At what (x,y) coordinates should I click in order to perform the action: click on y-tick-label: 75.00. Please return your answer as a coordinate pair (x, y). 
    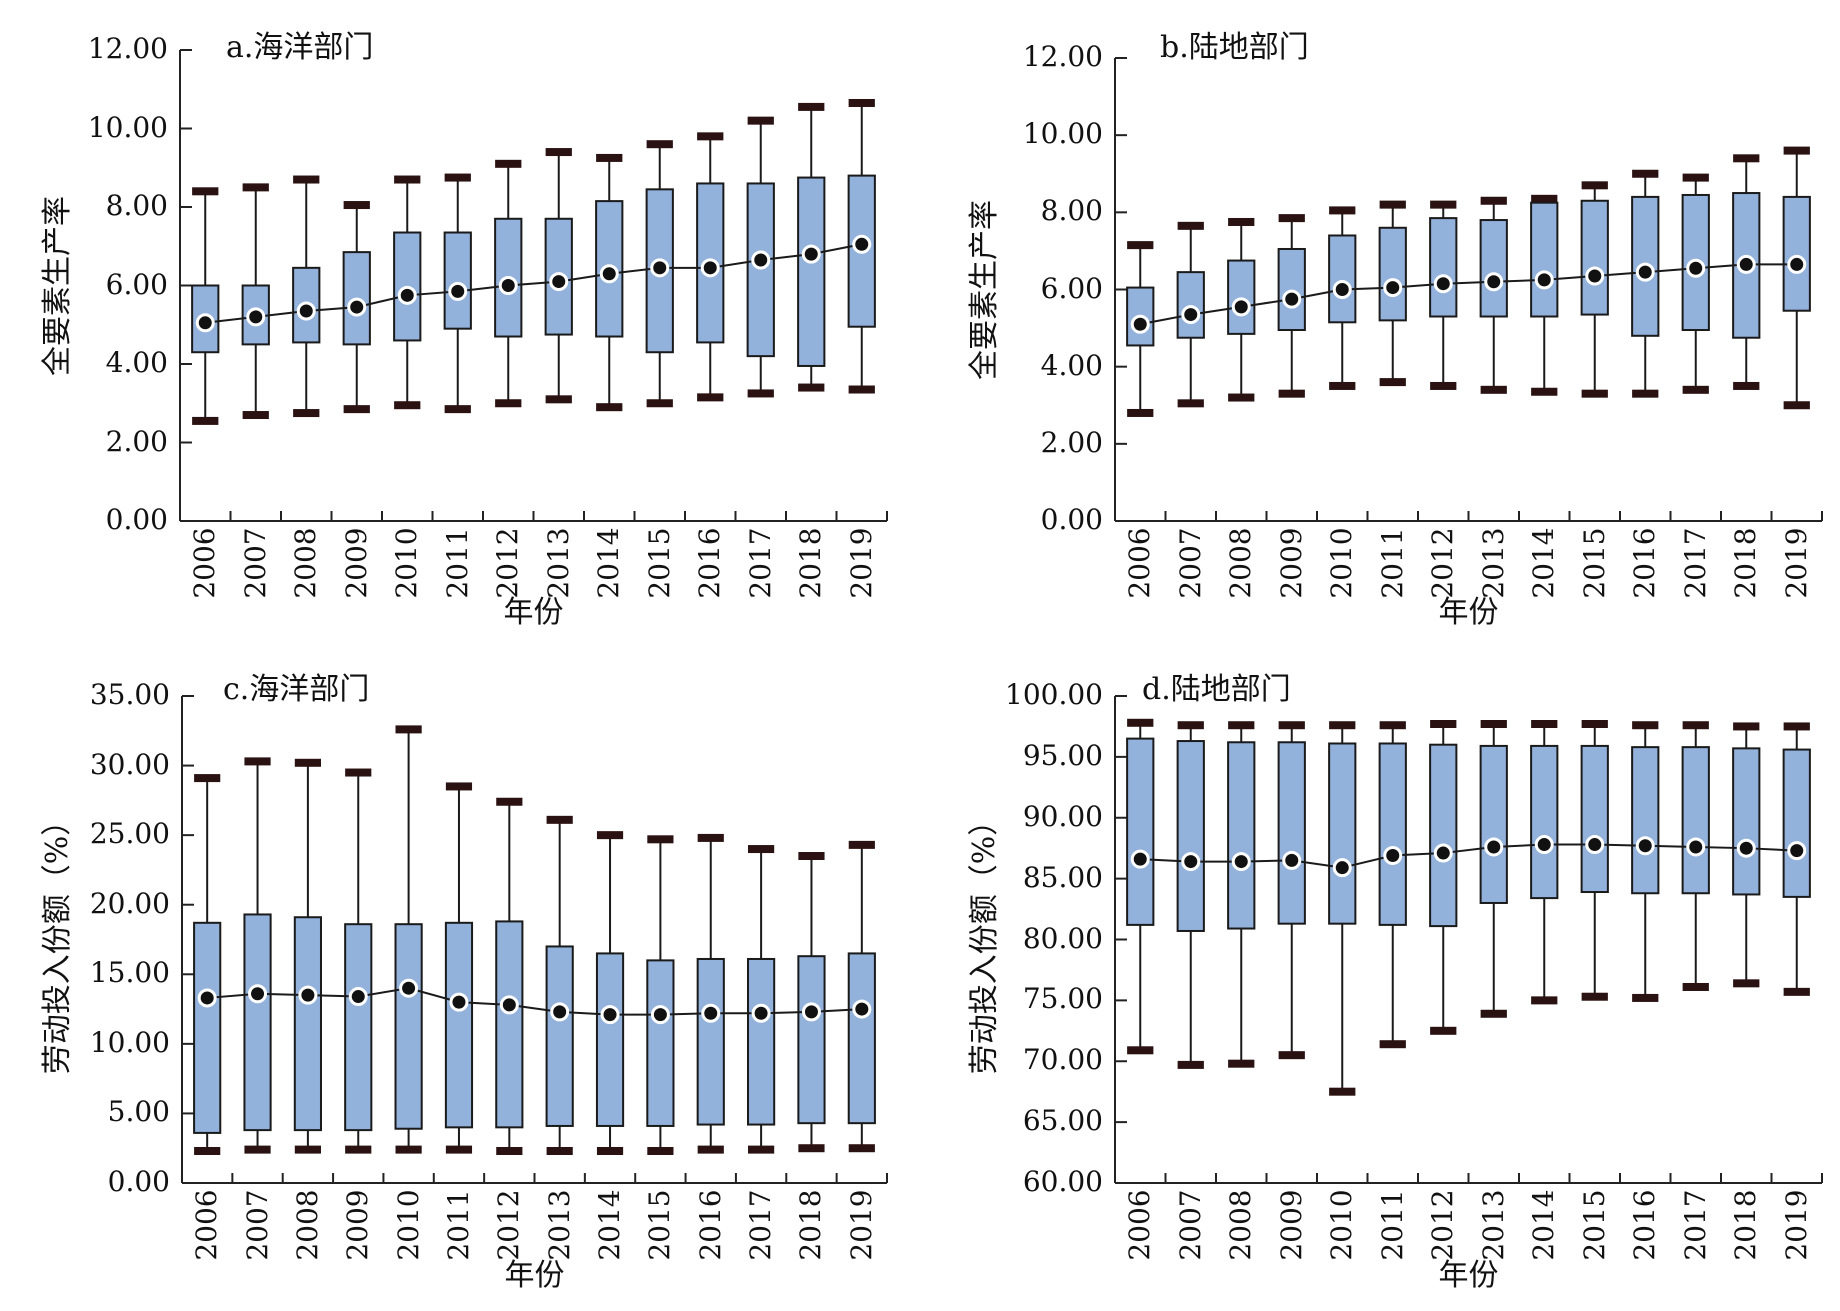
    Looking at the image, I should click on (1062, 999).